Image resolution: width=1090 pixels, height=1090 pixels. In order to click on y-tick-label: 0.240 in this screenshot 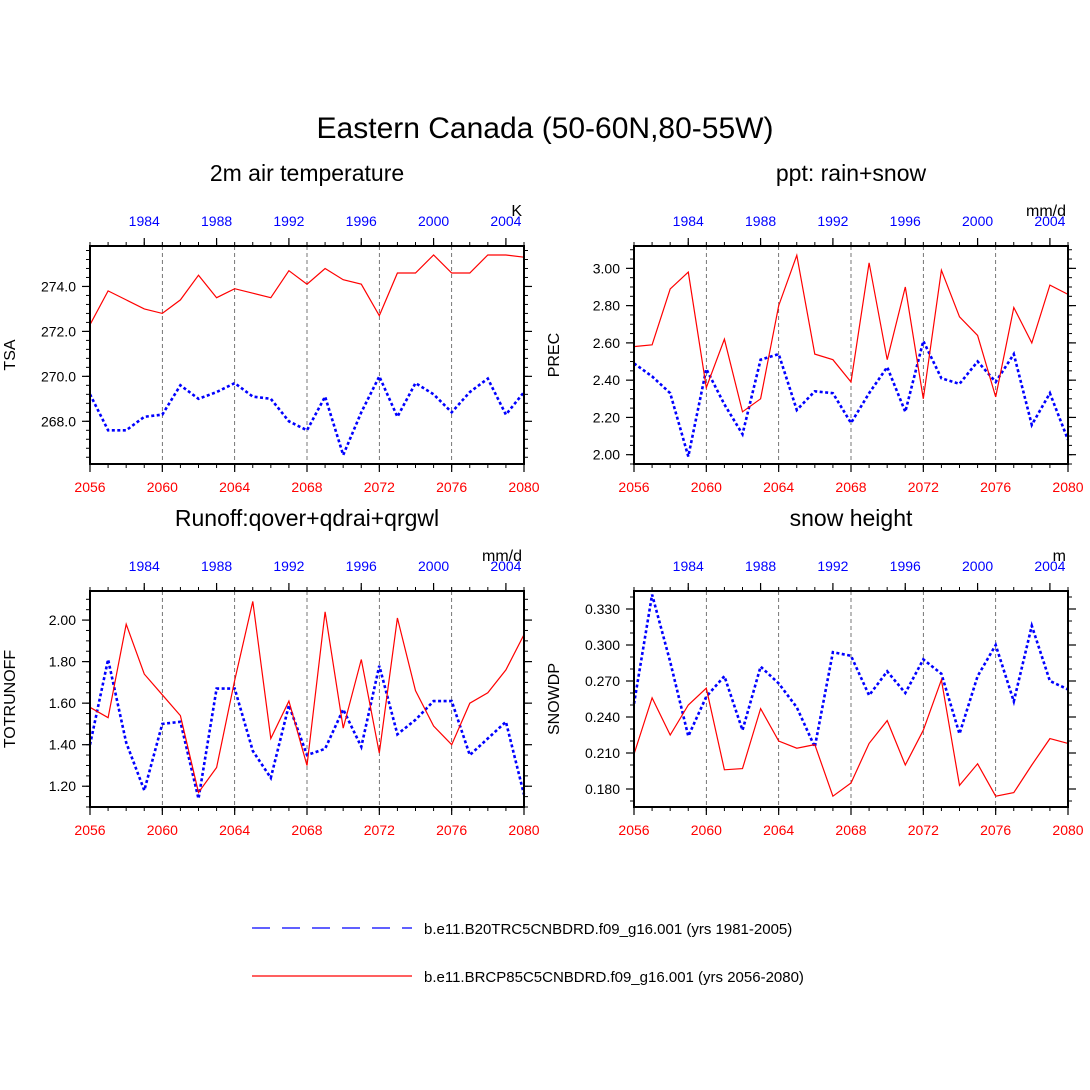, I will do `click(602, 717)`.